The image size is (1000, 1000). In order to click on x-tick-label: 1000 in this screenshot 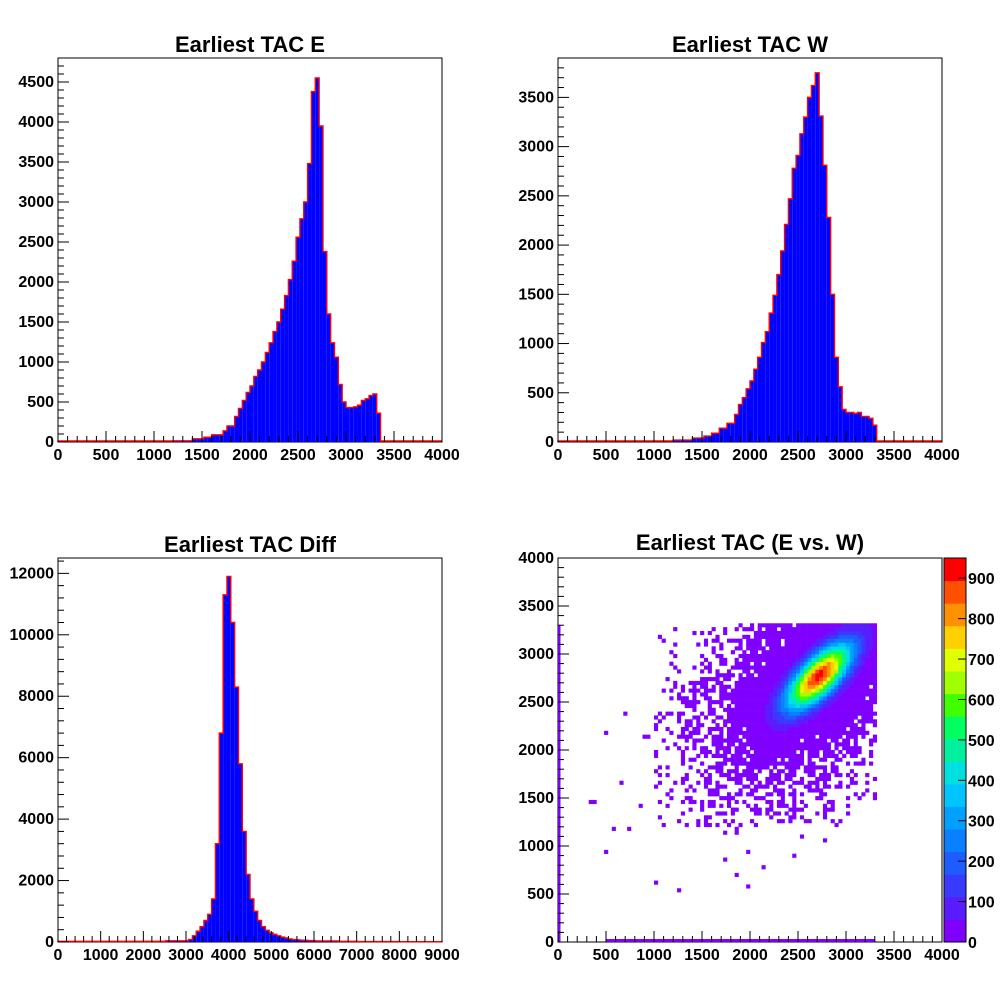, I will do `click(654, 455)`.